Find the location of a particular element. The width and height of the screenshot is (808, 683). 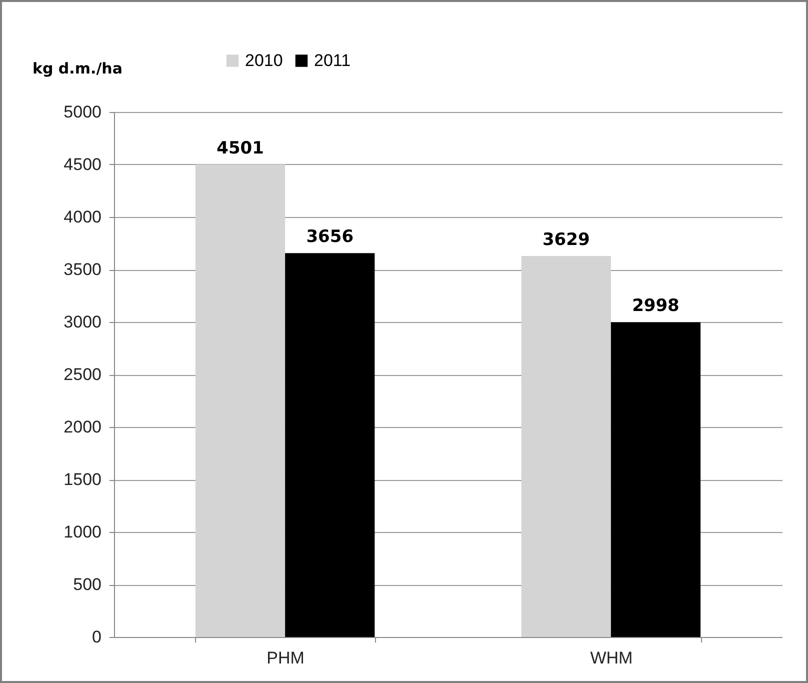

y-tick-label: 0 is located at coordinates (97, 637).